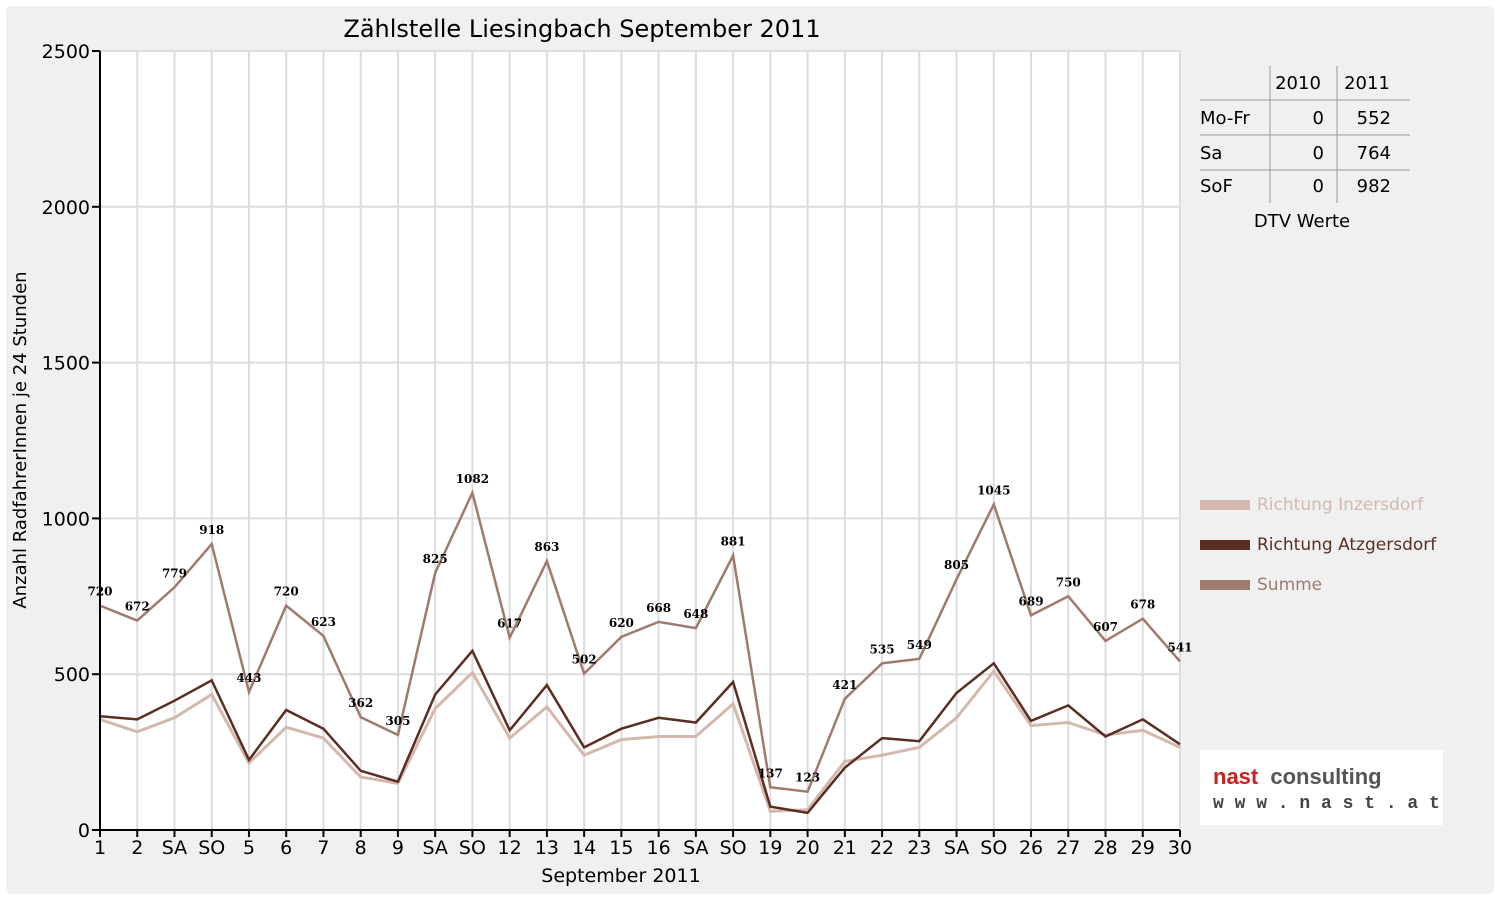  What do you see at coordinates (1225, 118) in the screenshot?
I see `table-row-label: Mo-Fr` at bounding box center [1225, 118].